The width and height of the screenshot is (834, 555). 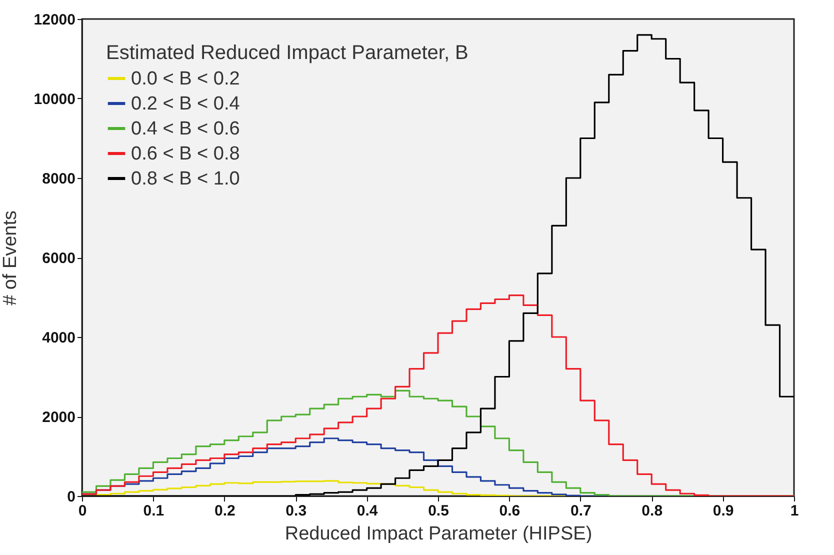 What do you see at coordinates (185, 179) in the screenshot?
I see `legend-label: 0.8 < B < 1.0` at bounding box center [185, 179].